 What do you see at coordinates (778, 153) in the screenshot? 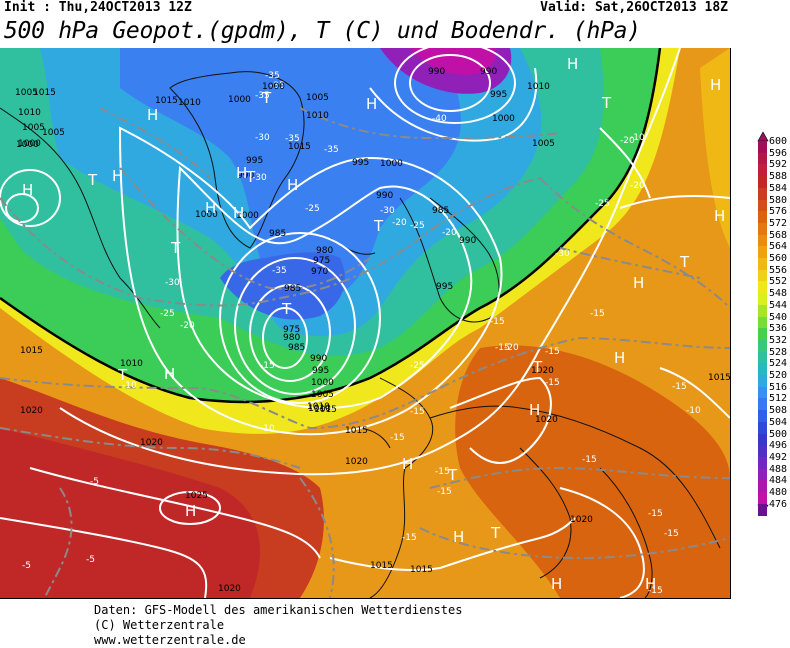
I see `colorbar-label-596: 596` at bounding box center [778, 153].